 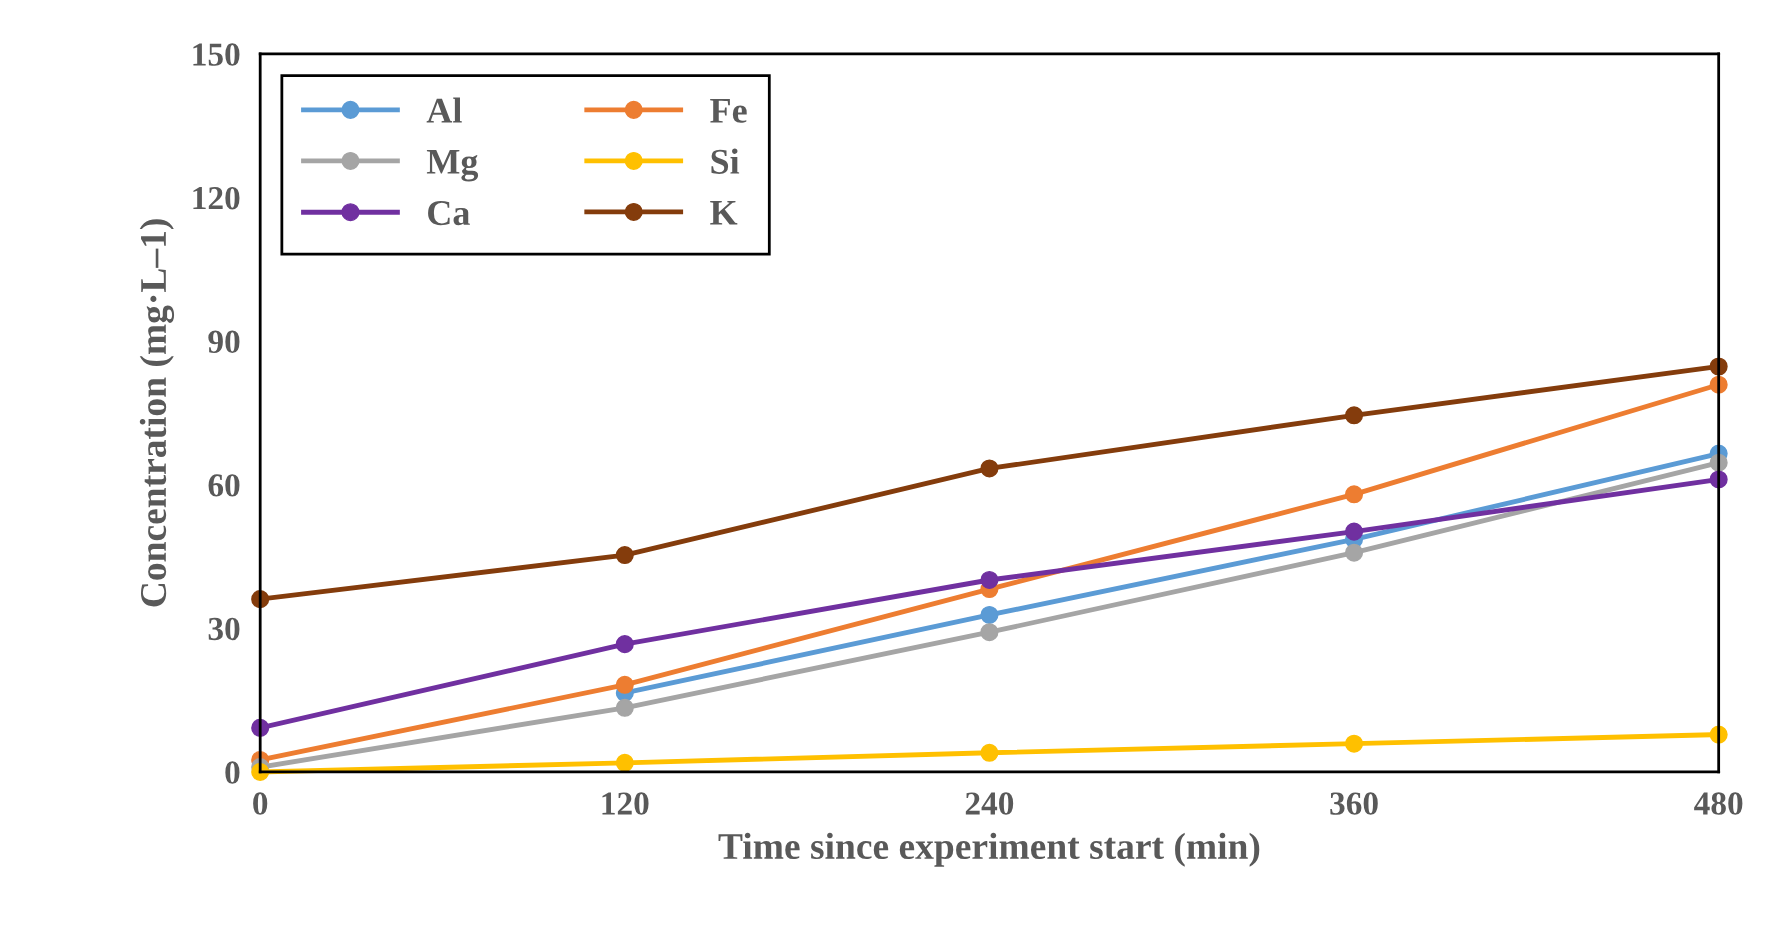 What do you see at coordinates (625, 803) in the screenshot?
I see `x-tick-label: 120` at bounding box center [625, 803].